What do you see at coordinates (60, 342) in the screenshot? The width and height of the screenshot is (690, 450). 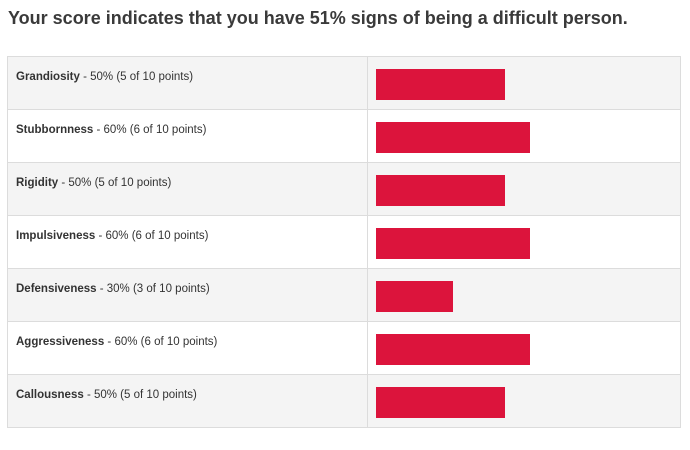 I see `trait-name: Aggressiveness` at bounding box center [60, 342].